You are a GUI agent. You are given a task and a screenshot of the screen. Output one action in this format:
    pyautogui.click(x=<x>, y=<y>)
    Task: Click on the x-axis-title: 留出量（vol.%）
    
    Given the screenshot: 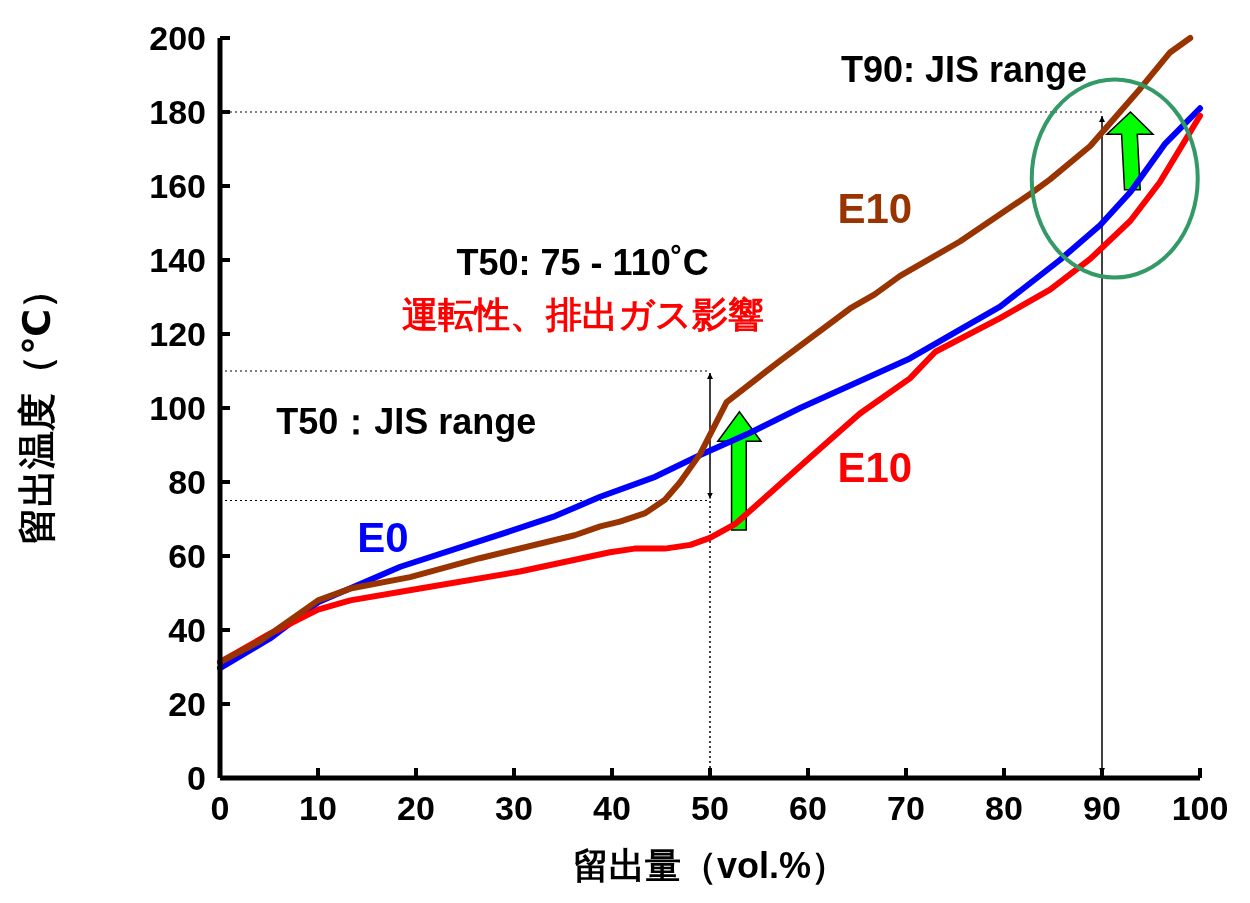 What is the action you would take?
    pyautogui.click(x=710, y=865)
    